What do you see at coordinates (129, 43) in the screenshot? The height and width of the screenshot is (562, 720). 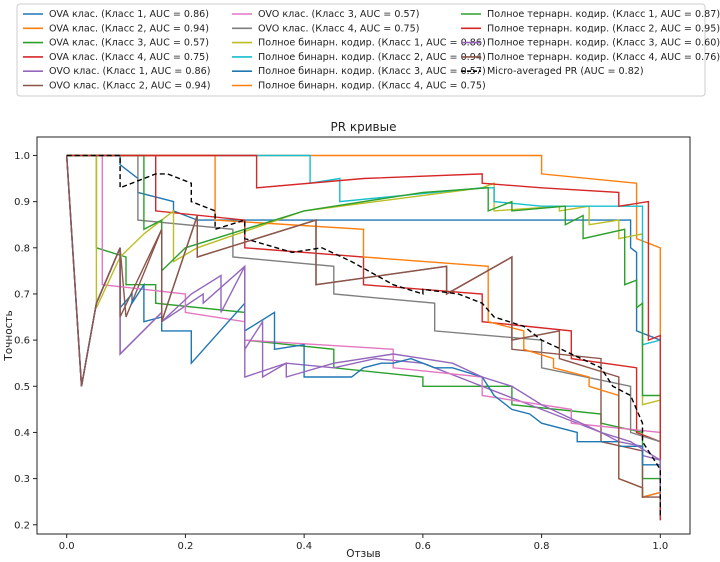 I see `legend-label-3: OVA клас. (Класс 3, AUC = 0.57)` at bounding box center [129, 43].